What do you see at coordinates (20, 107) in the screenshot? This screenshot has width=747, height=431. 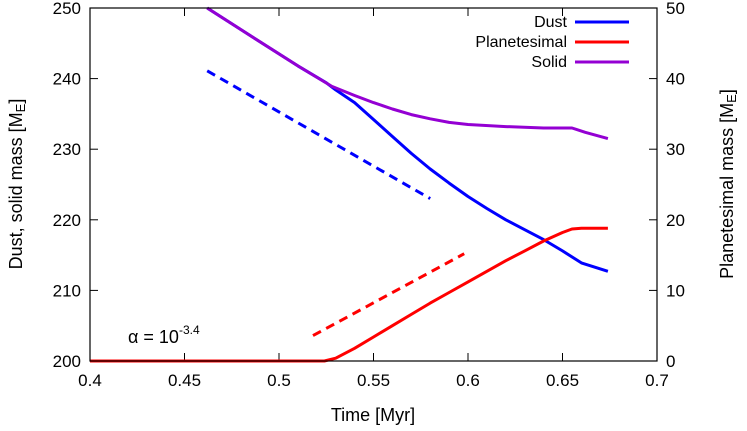 I see `y-axis-label-left-unit: E` at bounding box center [20, 107].